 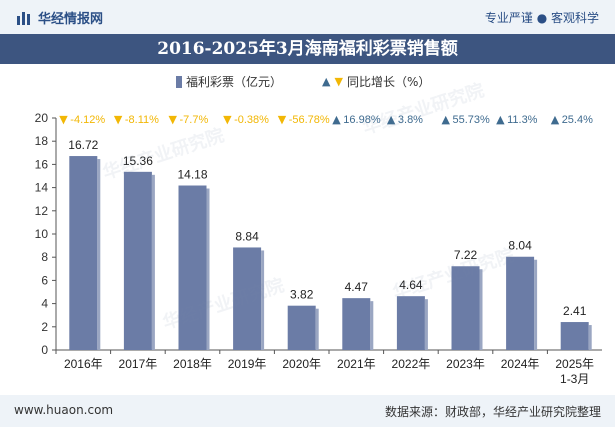 What do you see at coordinates (44, 257) in the screenshot?
I see `y-tick-label: 8` at bounding box center [44, 257].